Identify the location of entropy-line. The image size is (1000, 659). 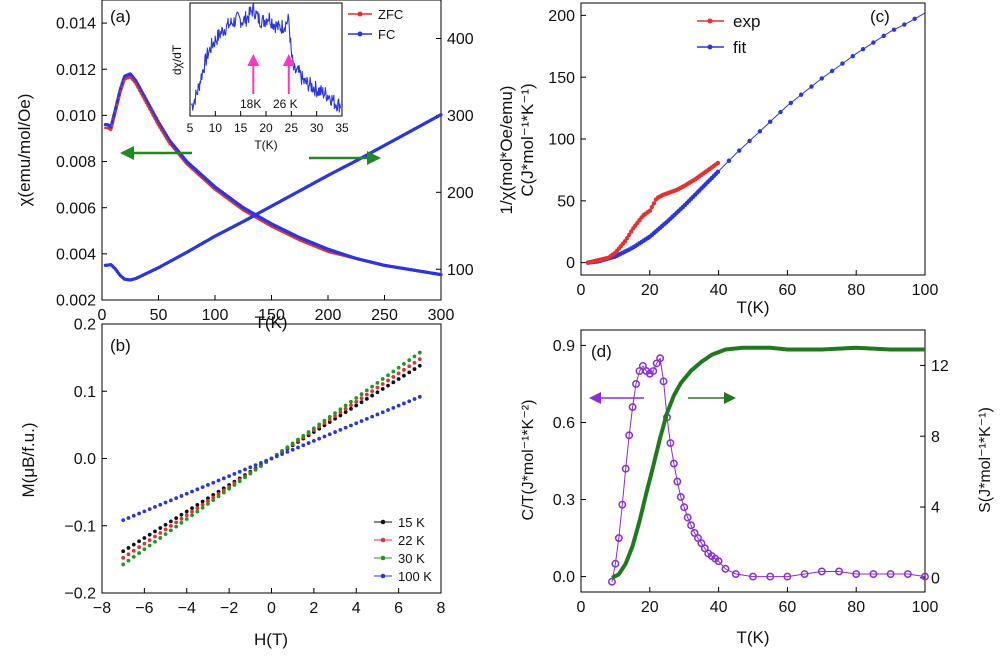
(768, 462).